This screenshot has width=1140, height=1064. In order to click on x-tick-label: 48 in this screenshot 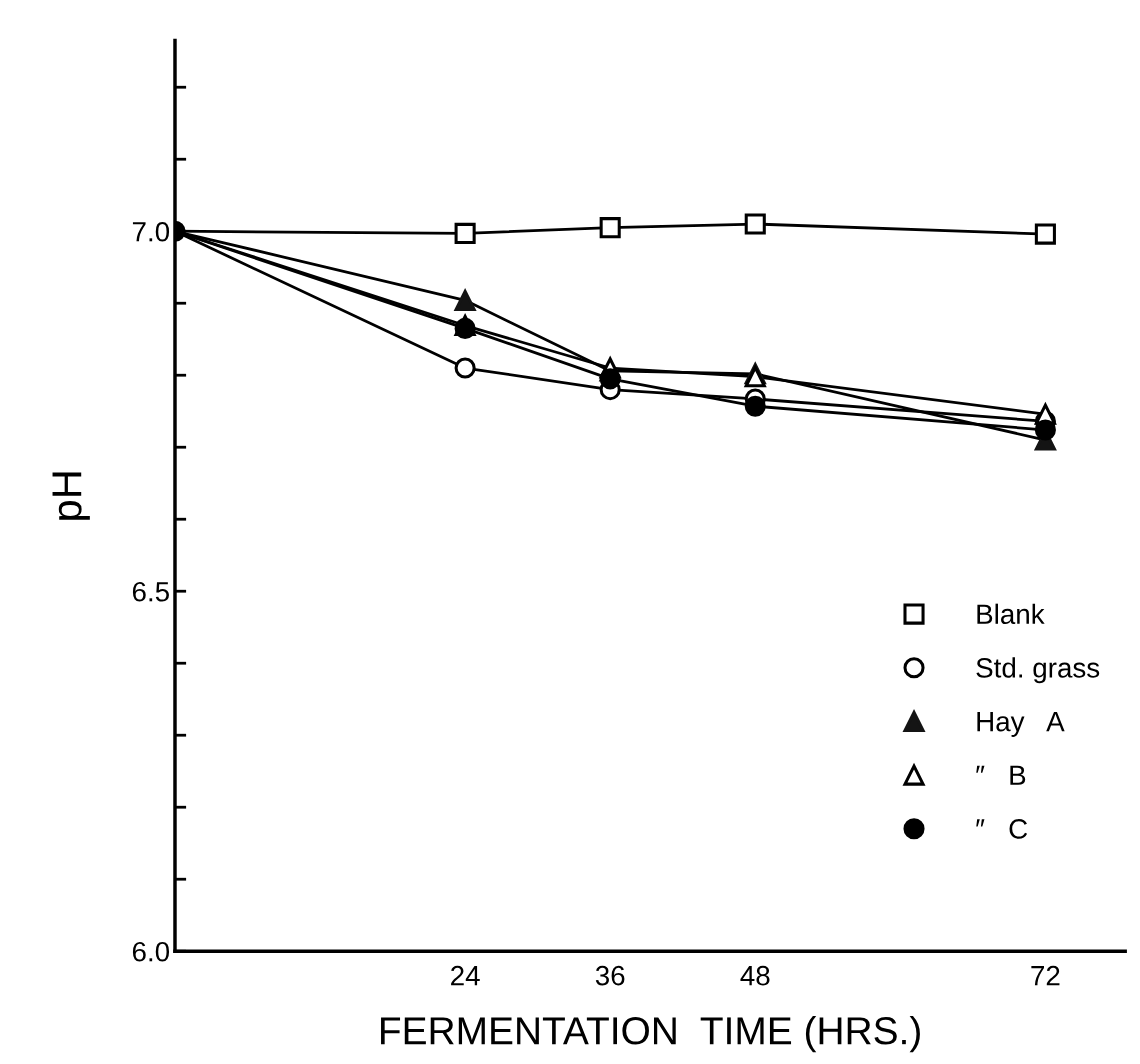, I will do `click(755, 975)`.